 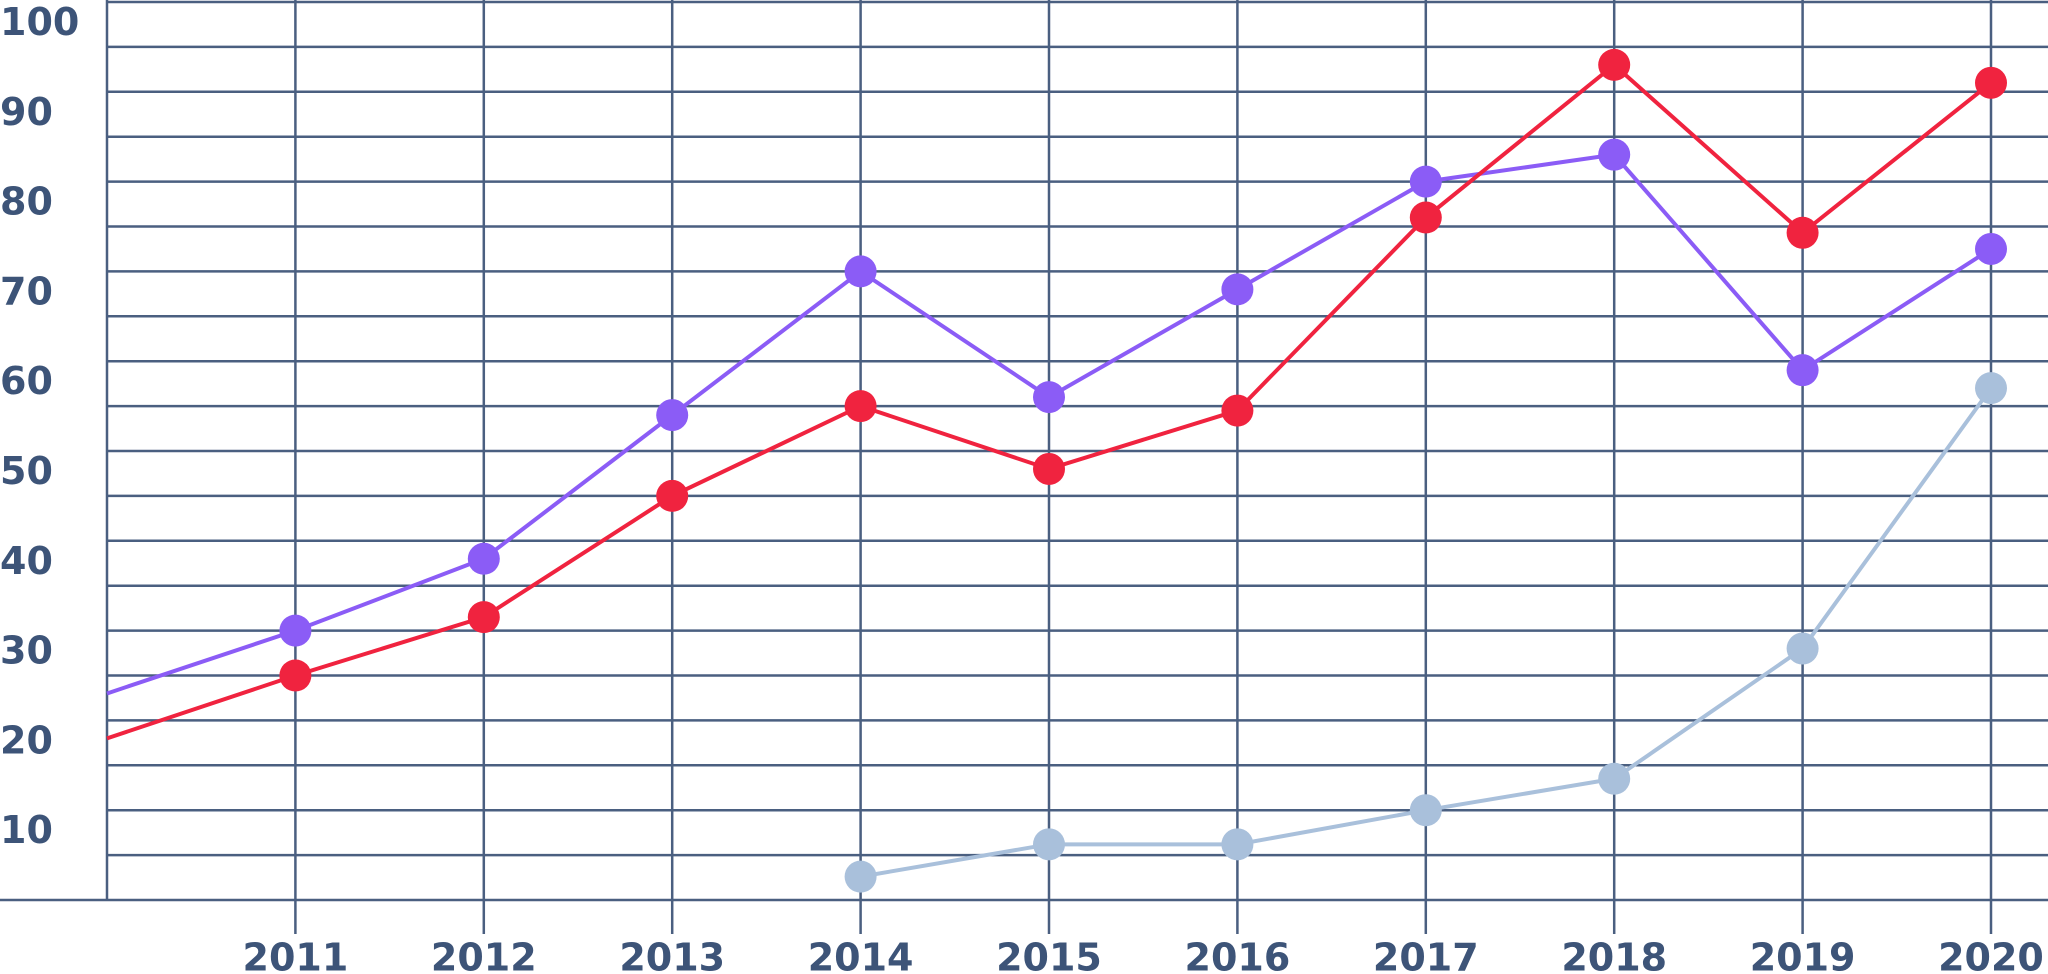 I want to click on x-tick-label: 2019, so click(x=1803, y=955).